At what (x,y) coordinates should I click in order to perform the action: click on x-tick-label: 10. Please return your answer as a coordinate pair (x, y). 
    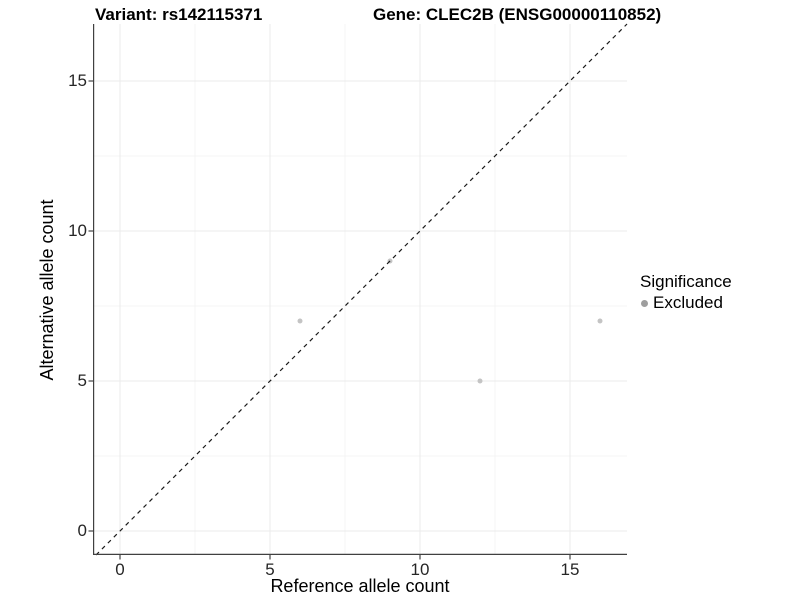
    Looking at the image, I should click on (420, 569).